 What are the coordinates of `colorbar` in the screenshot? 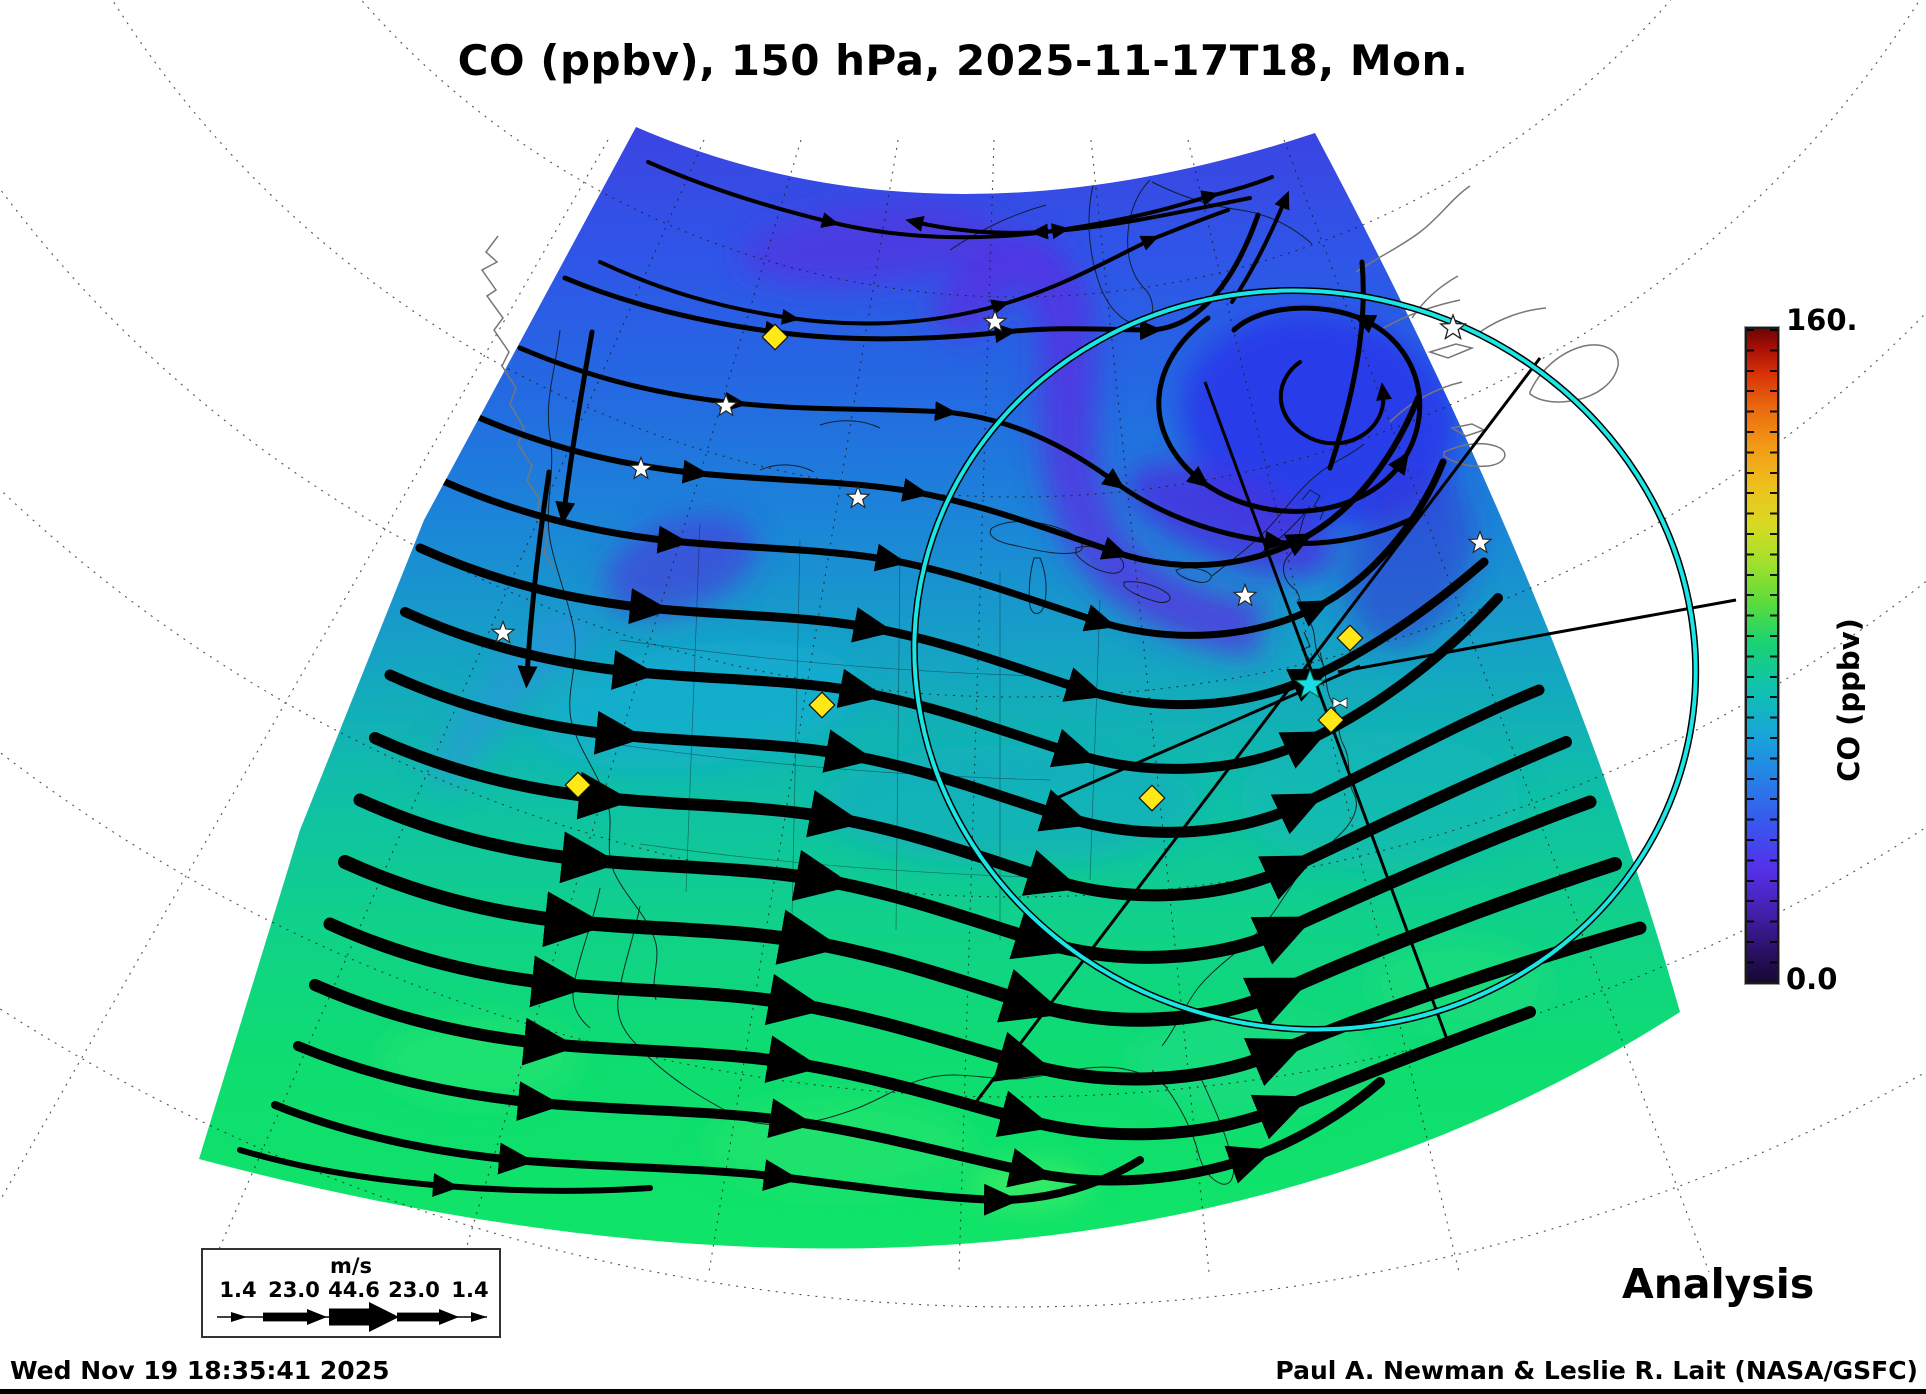 It's located at (1762, 655).